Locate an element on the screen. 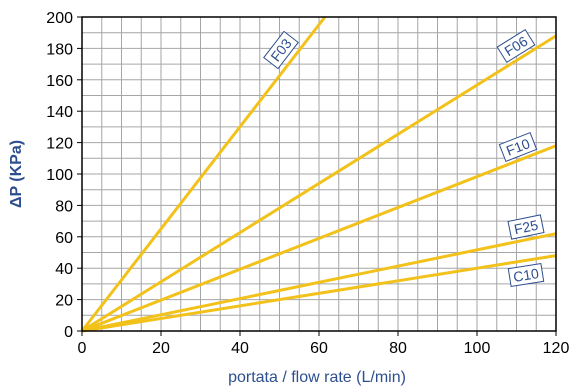  x-tick-label: 100 is located at coordinates (477, 348).